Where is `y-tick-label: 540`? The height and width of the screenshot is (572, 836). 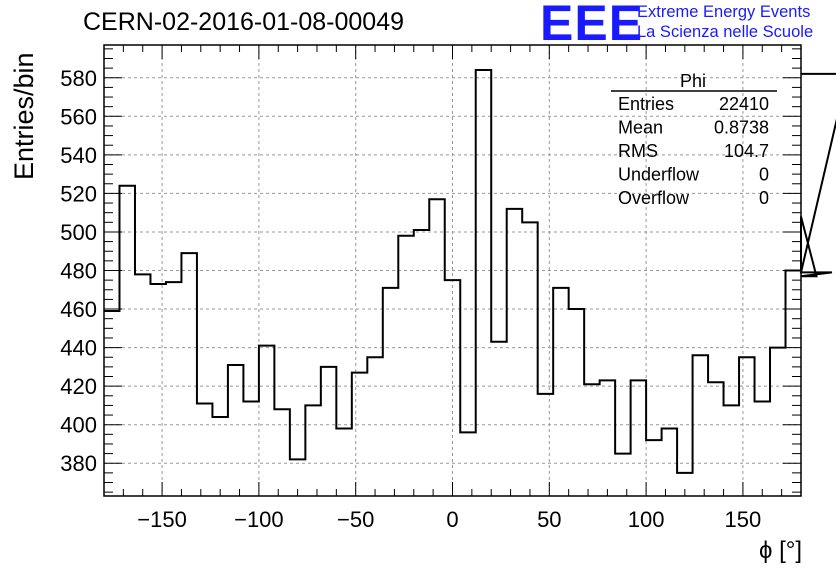
y-tick-label: 540 is located at coordinates (78, 155).